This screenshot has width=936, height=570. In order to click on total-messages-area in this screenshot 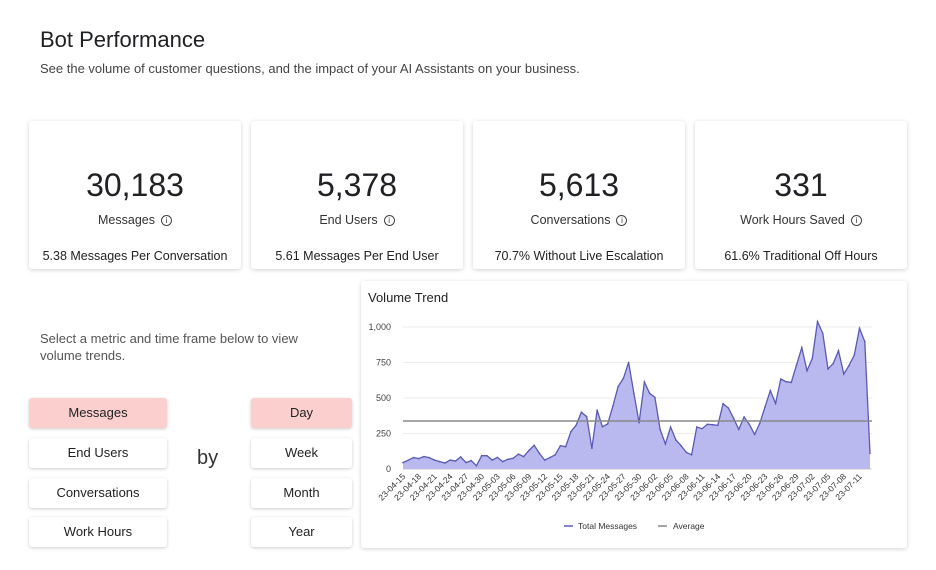, I will do `click(636, 395)`.